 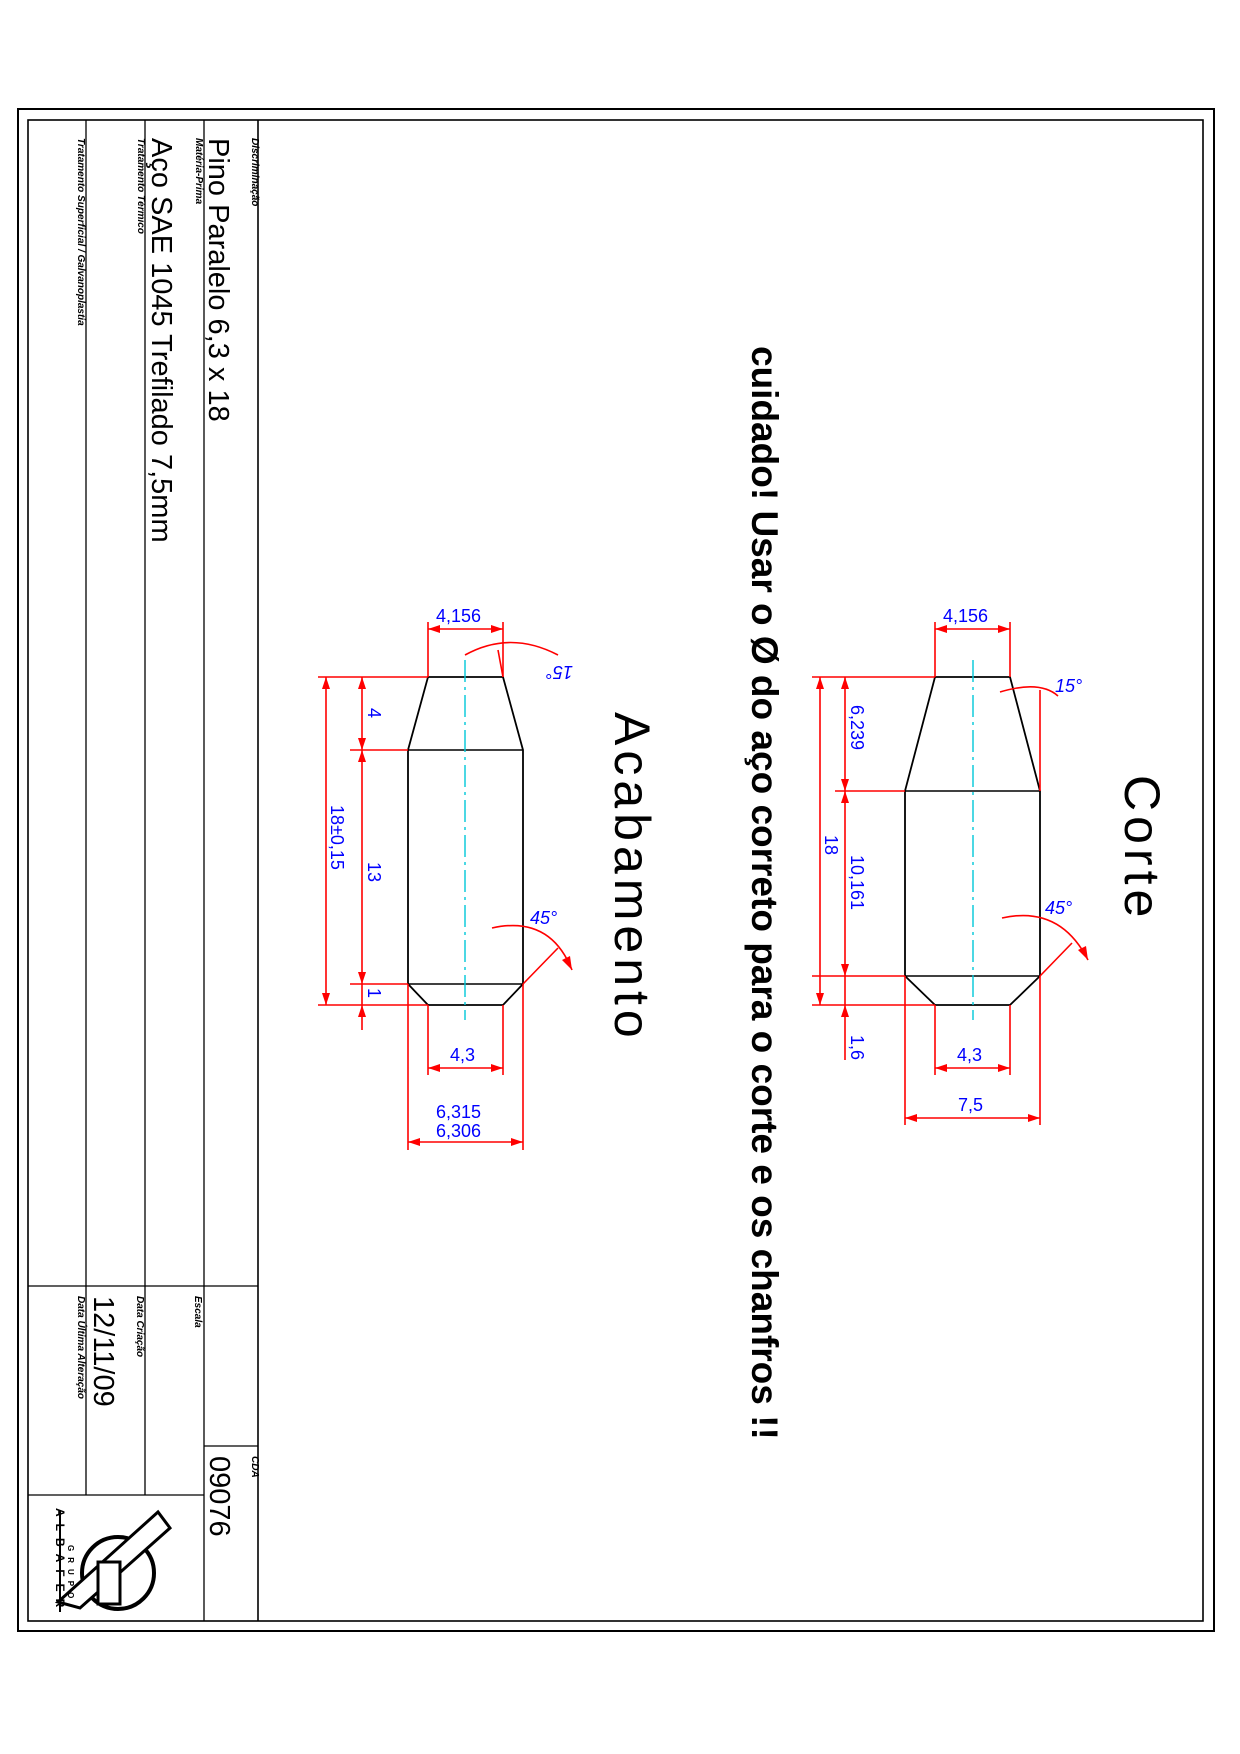 I want to click on corte-body-len: 10,161, so click(x=857, y=882).